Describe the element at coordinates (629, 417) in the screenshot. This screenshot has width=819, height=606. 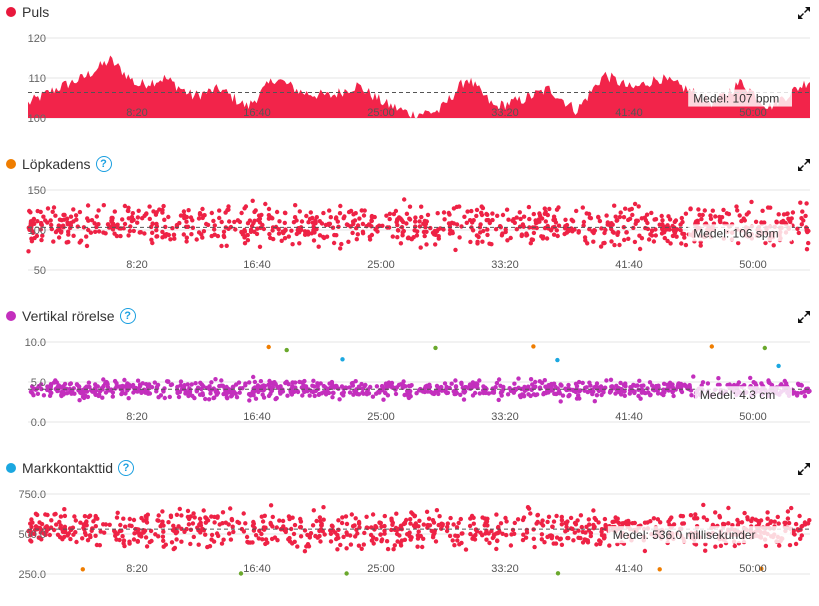
I see `x-tick-label: 41:40` at that location.